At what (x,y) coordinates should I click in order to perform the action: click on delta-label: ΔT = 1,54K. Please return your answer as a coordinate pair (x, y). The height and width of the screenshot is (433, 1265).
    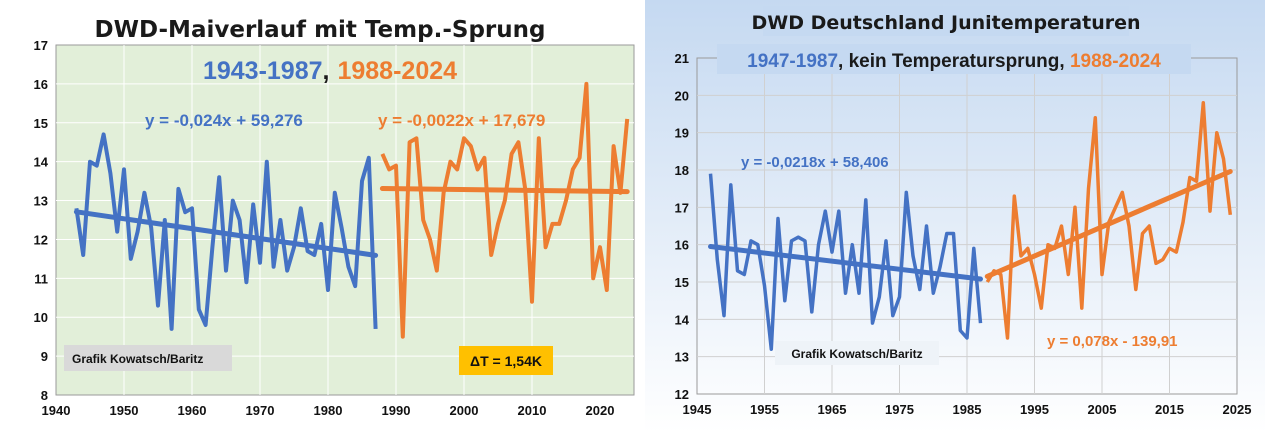
    Looking at the image, I should click on (506, 361).